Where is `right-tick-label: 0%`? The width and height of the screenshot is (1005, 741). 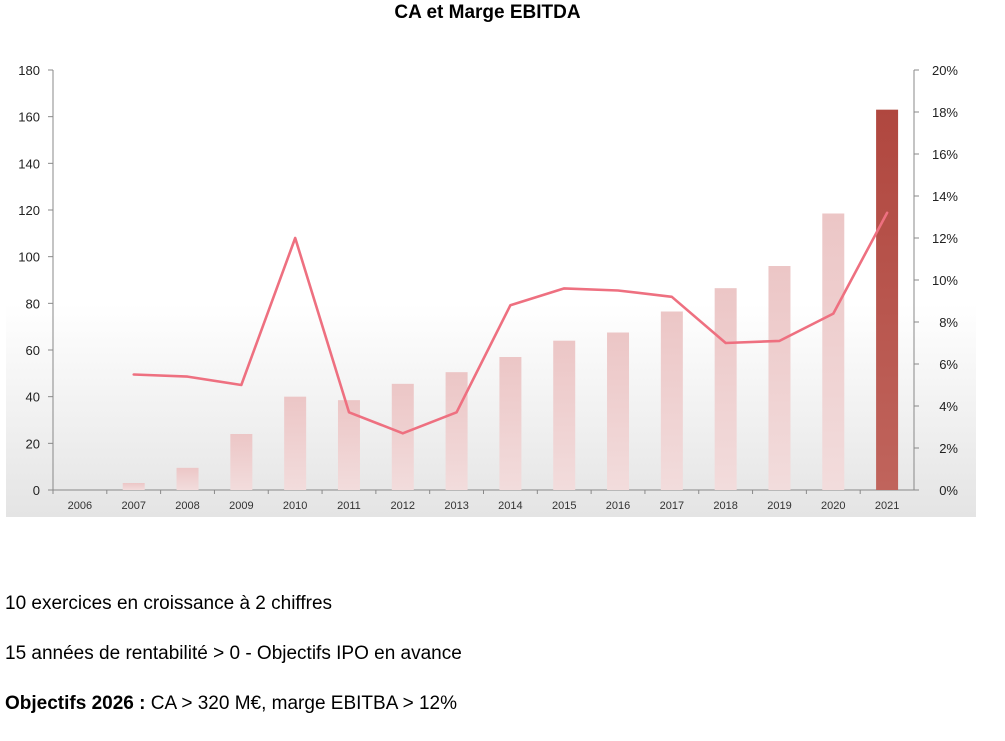 right-tick-label: 0% is located at coordinates (948, 490).